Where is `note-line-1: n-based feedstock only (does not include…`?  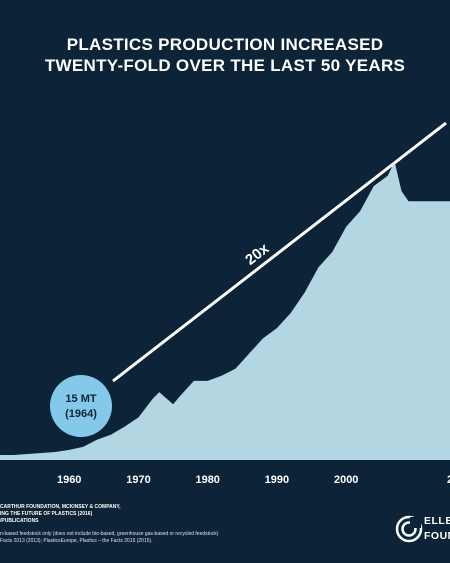
note-line-1: n-based feedstock only (does not include… is located at coordinates (109, 534).